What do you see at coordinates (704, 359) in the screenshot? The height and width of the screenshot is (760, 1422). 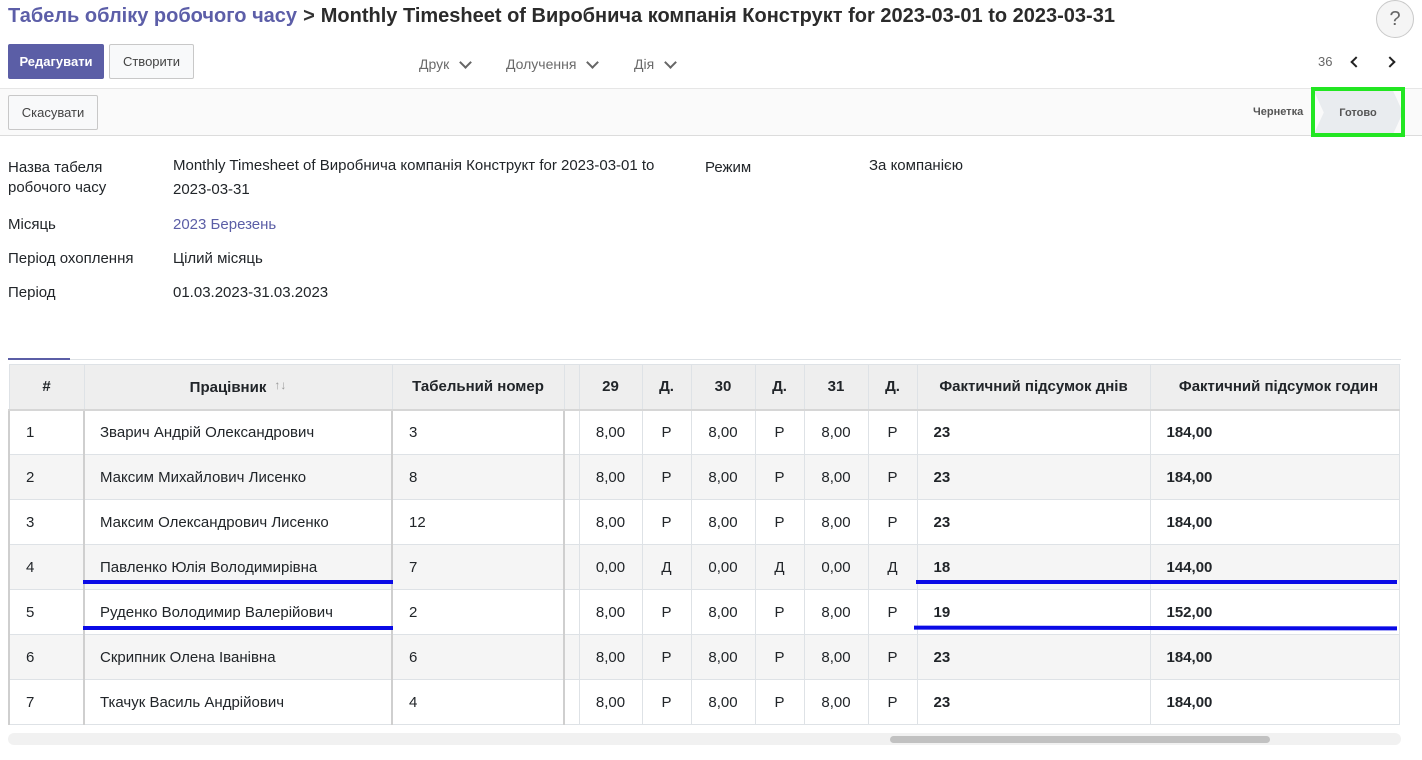 I see `tab-divider` at bounding box center [704, 359].